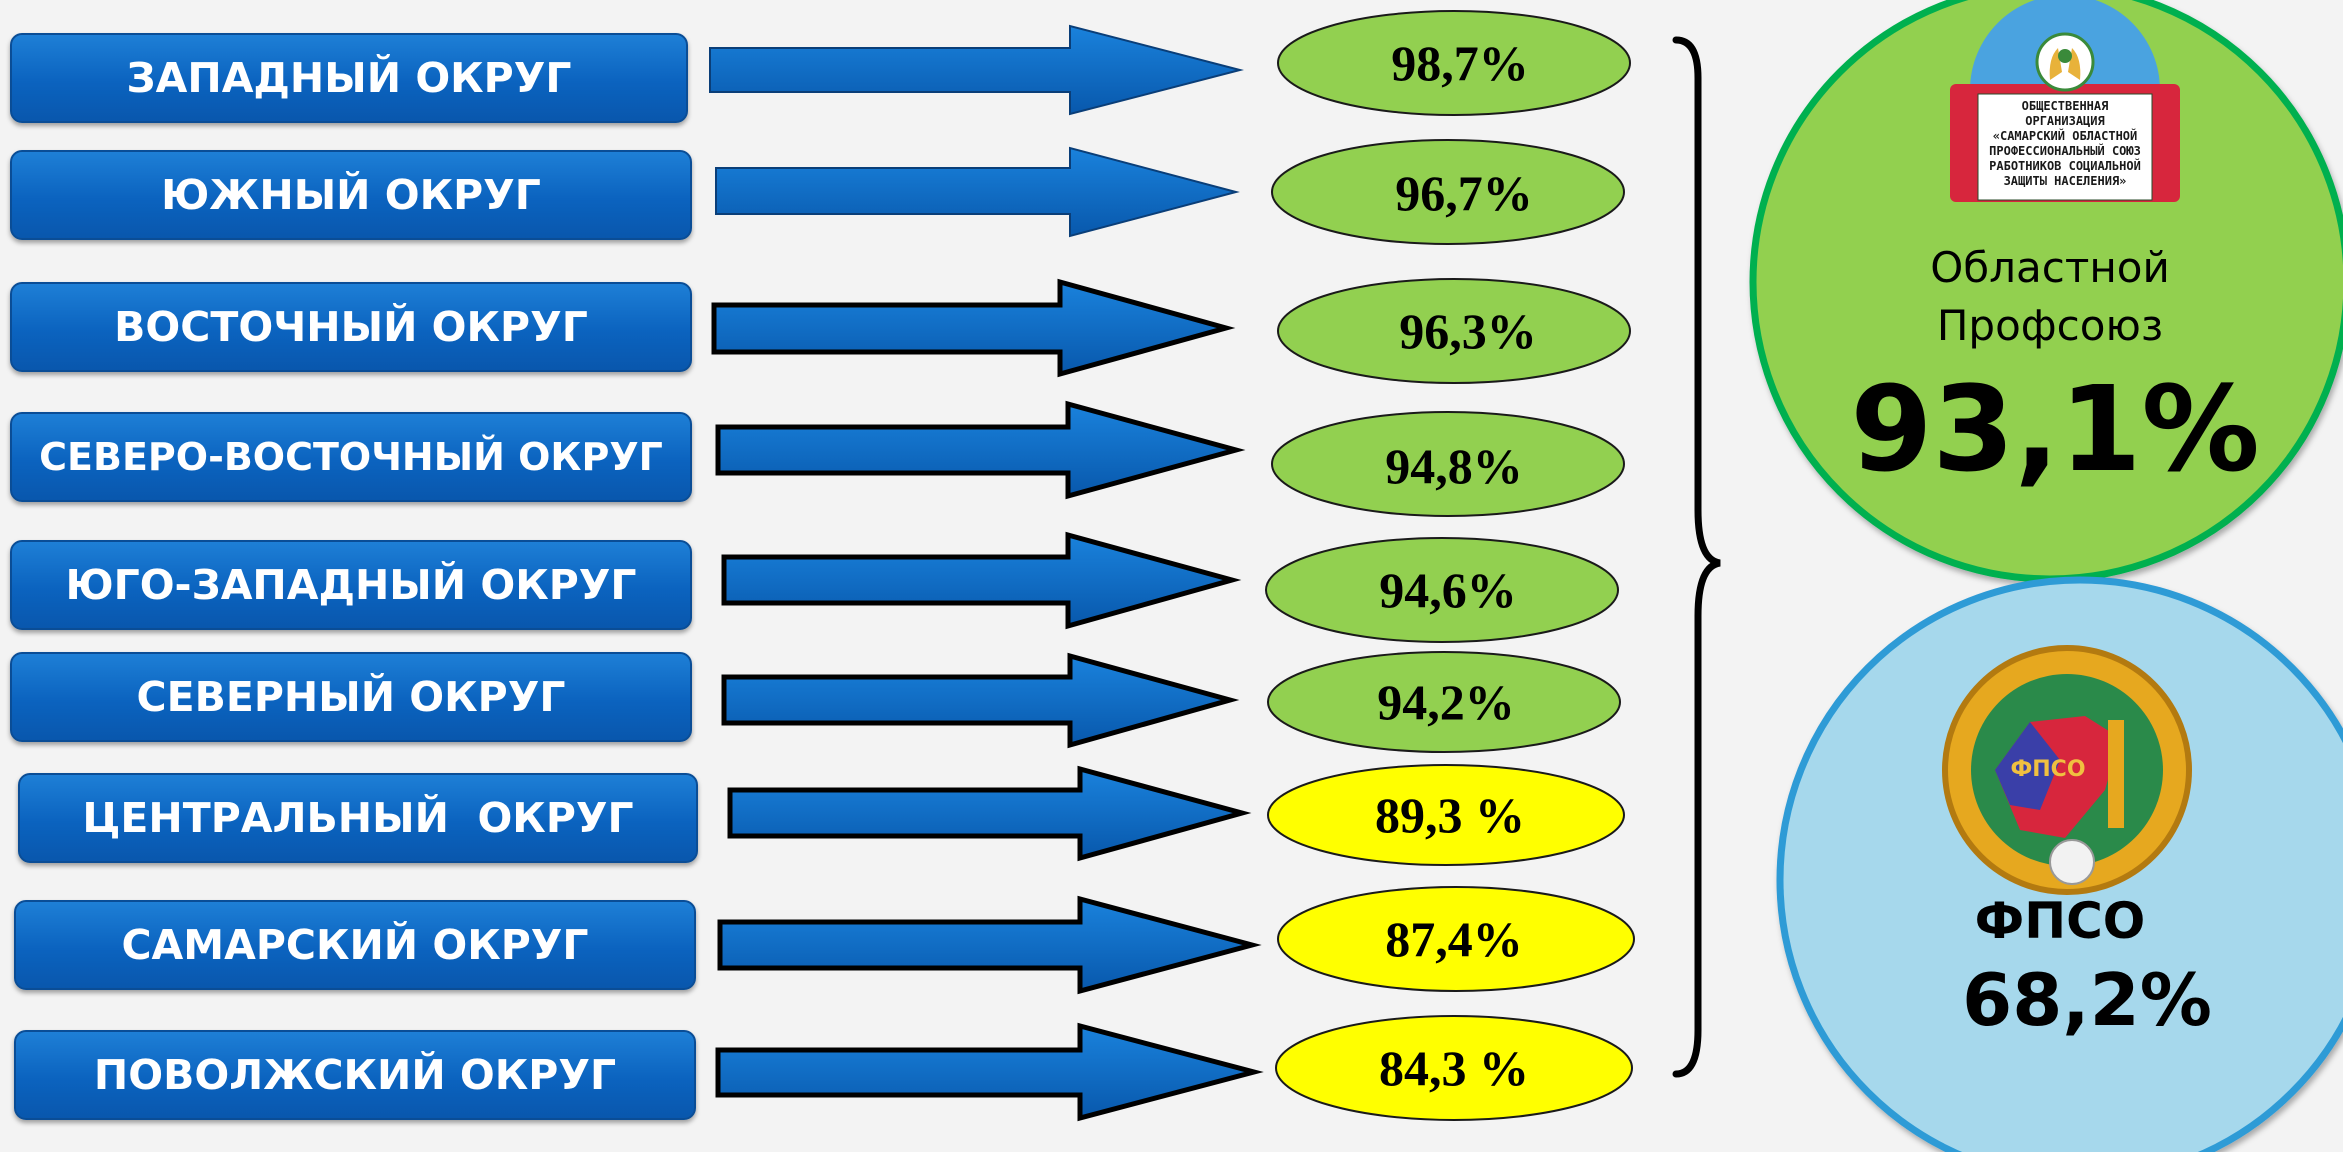 This screenshot has width=2343, height=1152. I want to click on district-label: СЕВЕРНЫЙ ОКРУГ, so click(351, 697).